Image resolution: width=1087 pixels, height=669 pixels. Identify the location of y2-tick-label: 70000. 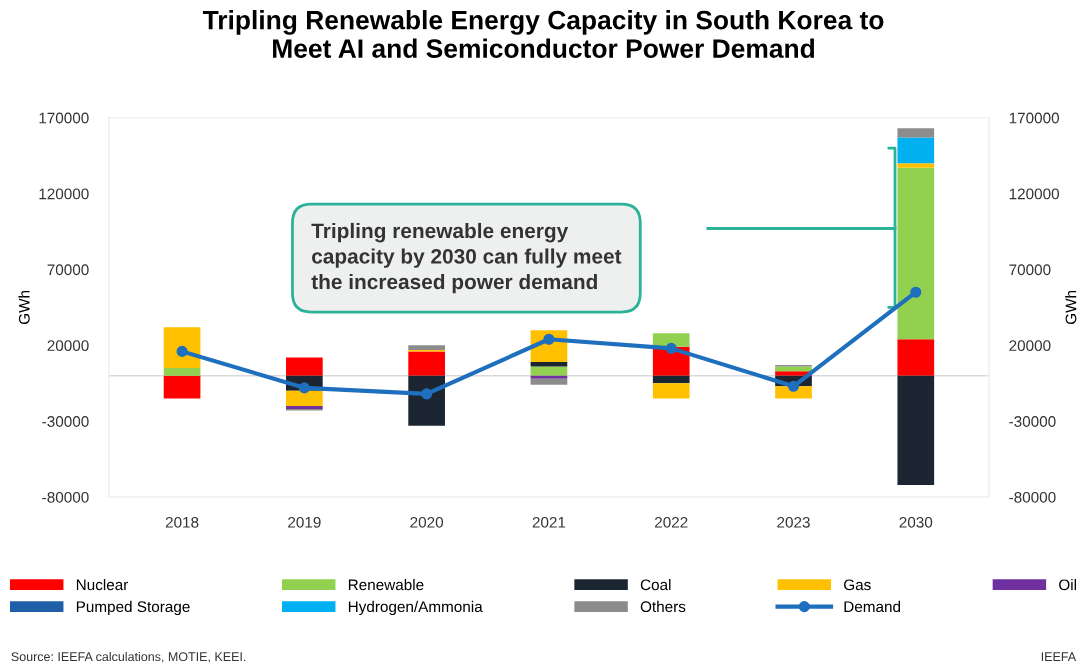
(1030, 270).